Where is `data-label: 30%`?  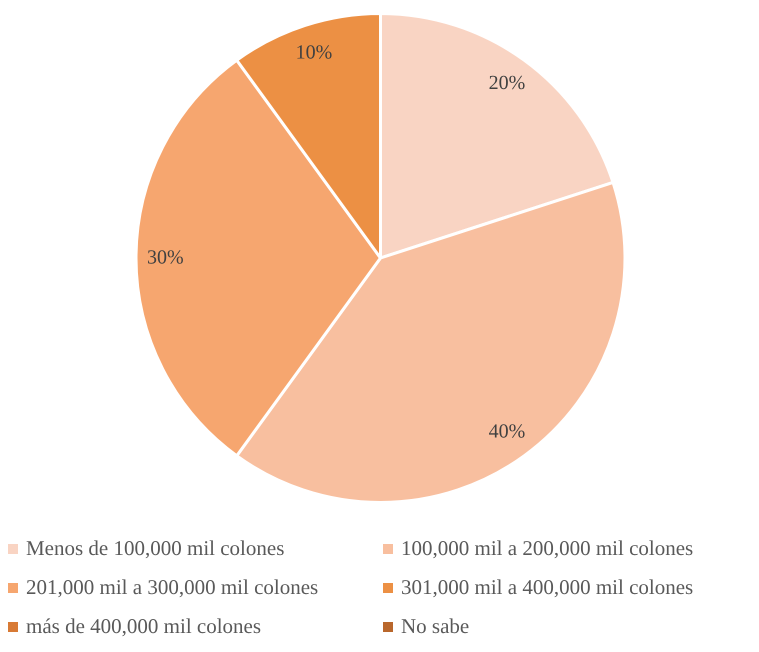 data-label: 30% is located at coordinates (165, 257).